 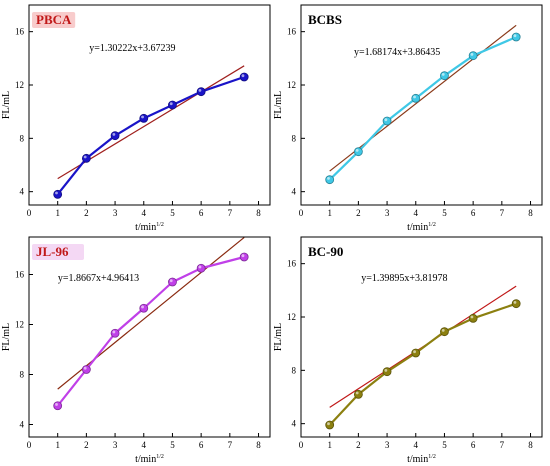 I want to click on panel-title: BC-90, so click(x=325, y=251).